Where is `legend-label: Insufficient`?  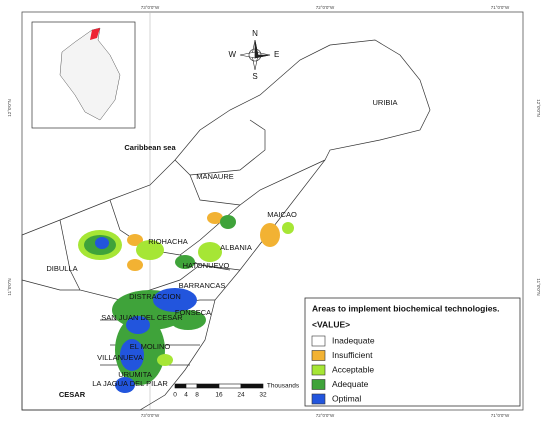
legend-label: Insufficient is located at coordinates (352, 355).